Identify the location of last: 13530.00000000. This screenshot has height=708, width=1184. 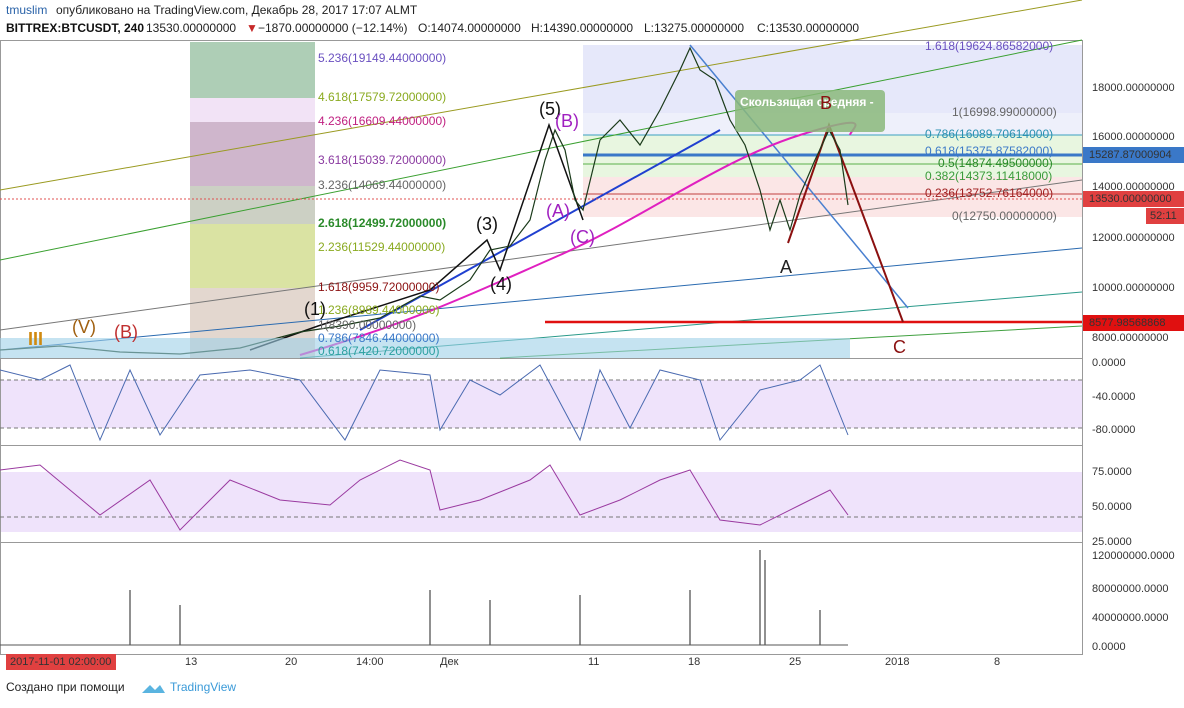
(191, 28).